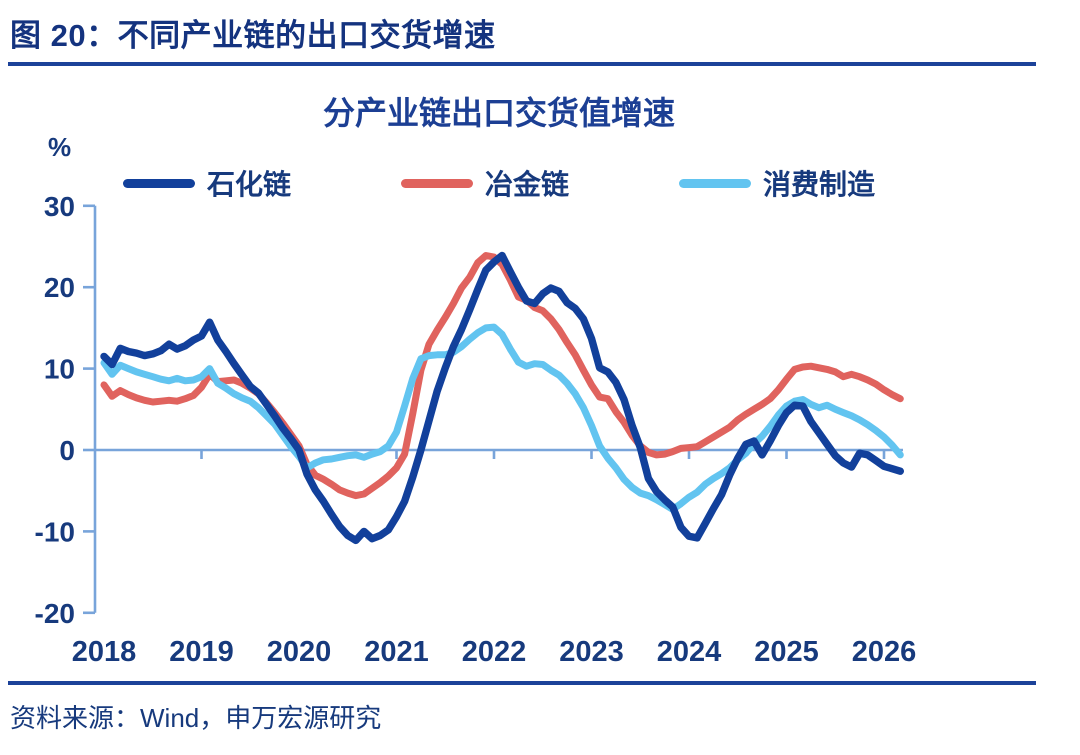 The width and height of the screenshot is (1080, 755). What do you see at coordinates (55, 531) in the screenshot?
I see `y-tick-label: -10` at bounding box center [55, 531].